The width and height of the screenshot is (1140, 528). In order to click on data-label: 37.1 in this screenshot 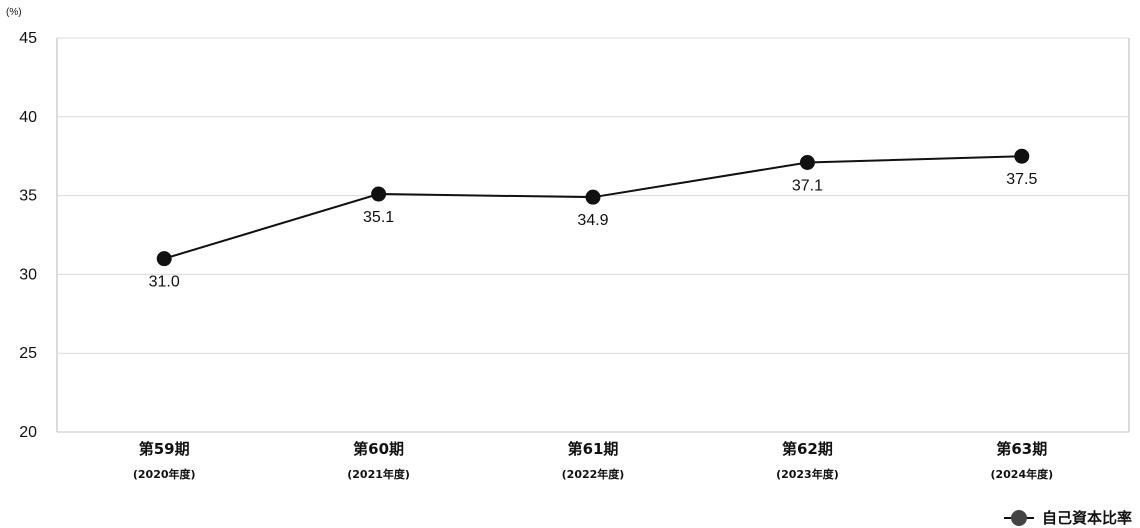, I will do `click(807, 186)`.